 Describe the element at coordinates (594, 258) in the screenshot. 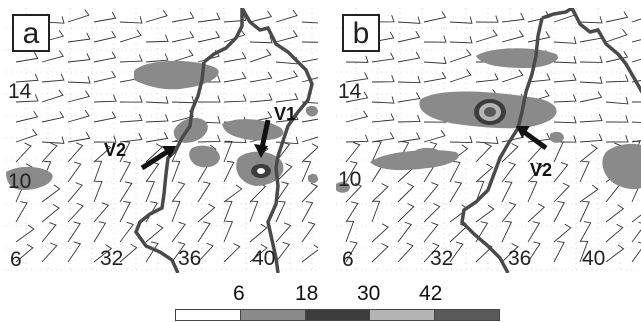

I see `lon-label: 40` at that location.